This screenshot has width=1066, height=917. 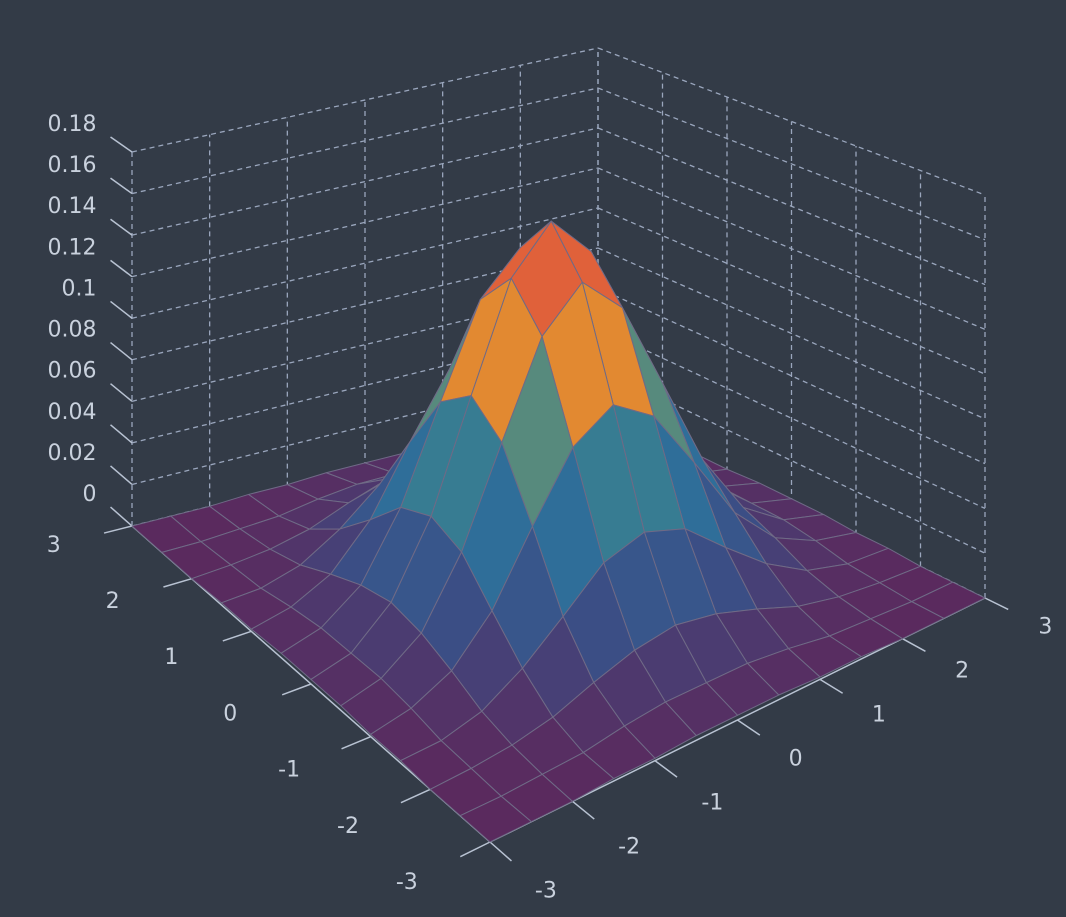 What do you see at coordinates (289, 770) in the screenshot?
I see `y-tick-label: -1` at bounding box center [289, 770].